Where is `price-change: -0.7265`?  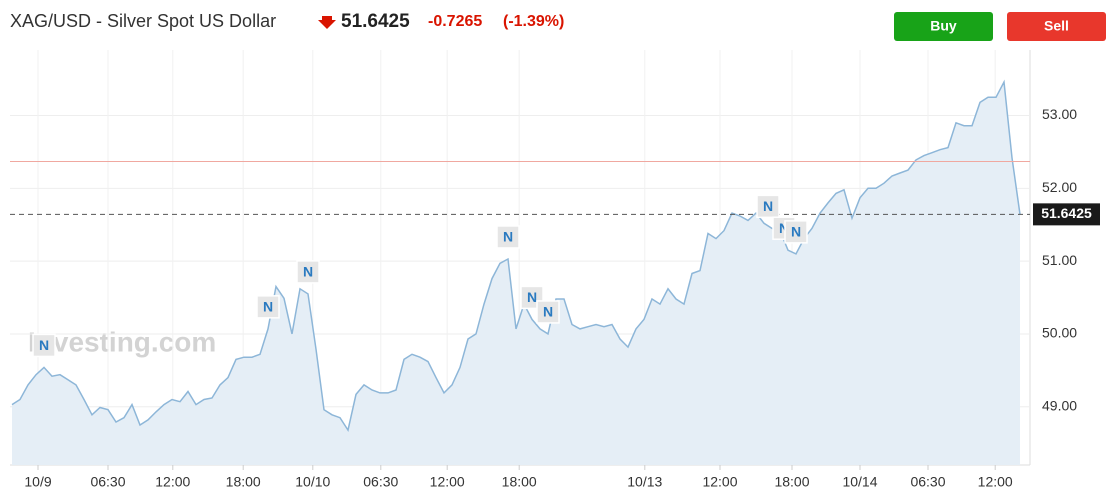 price-change: -0.7265 is located at coordinates (455, 21).